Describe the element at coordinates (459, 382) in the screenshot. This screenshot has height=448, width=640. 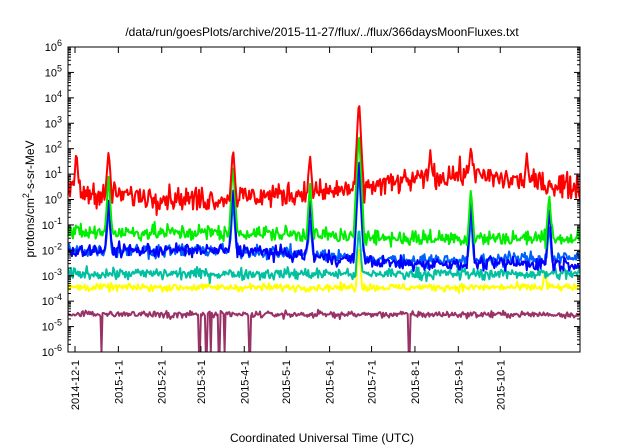
I see `x-tick-label: 2015-9-1` at that location.